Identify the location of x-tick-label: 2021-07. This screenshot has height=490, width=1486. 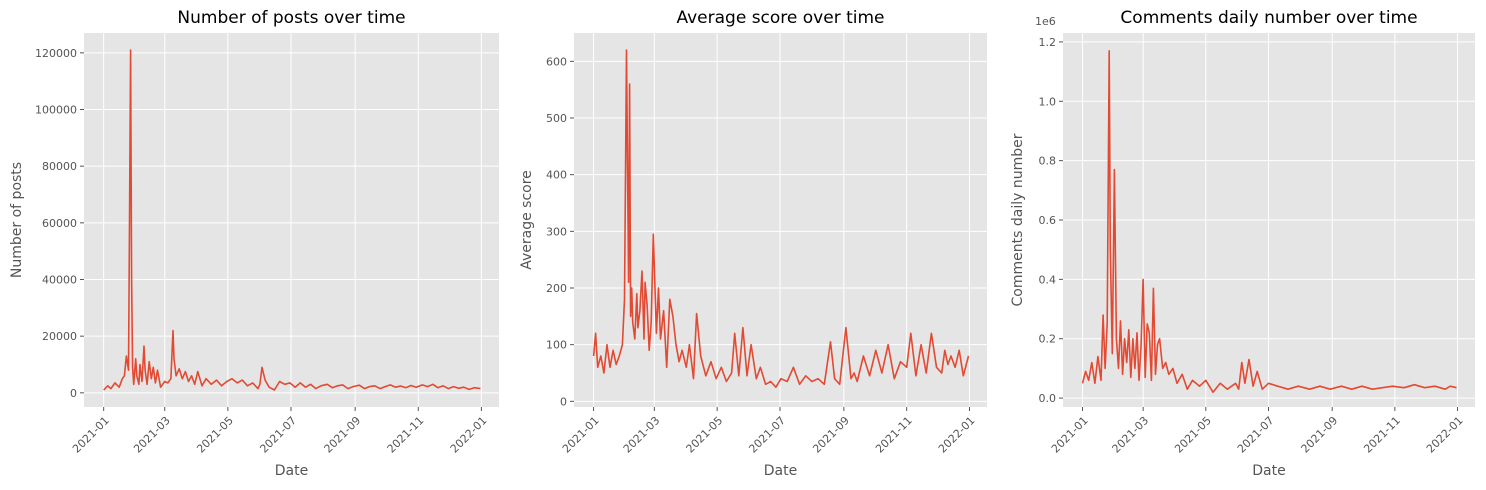
(1256, 435).